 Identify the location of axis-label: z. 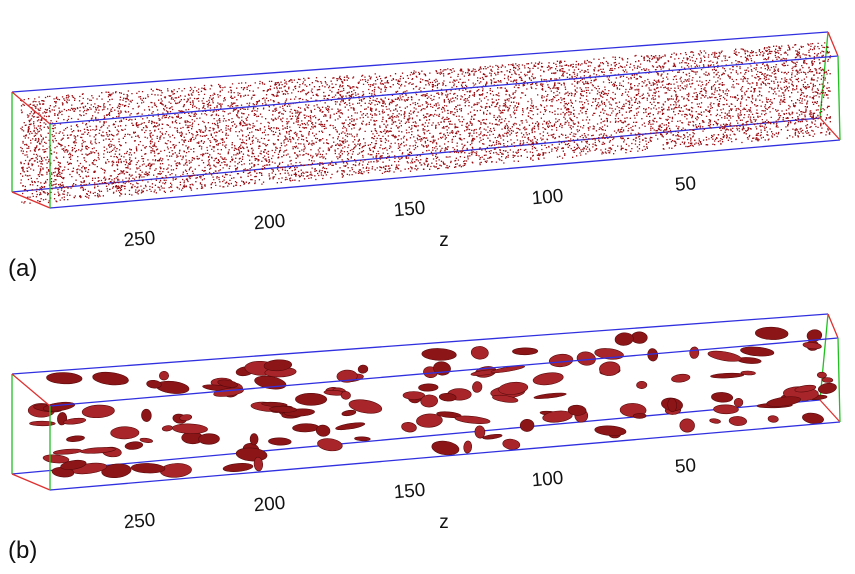
(444, 522).